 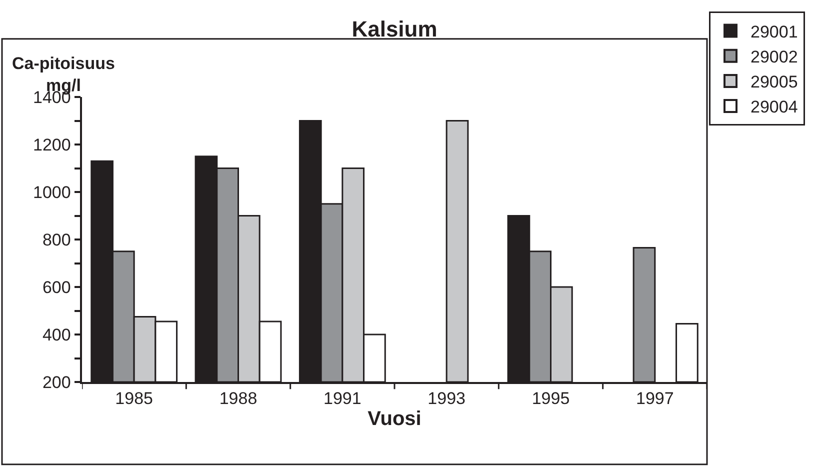 I want to click on x-tick-label: 1995, so click(x=551, y=398).